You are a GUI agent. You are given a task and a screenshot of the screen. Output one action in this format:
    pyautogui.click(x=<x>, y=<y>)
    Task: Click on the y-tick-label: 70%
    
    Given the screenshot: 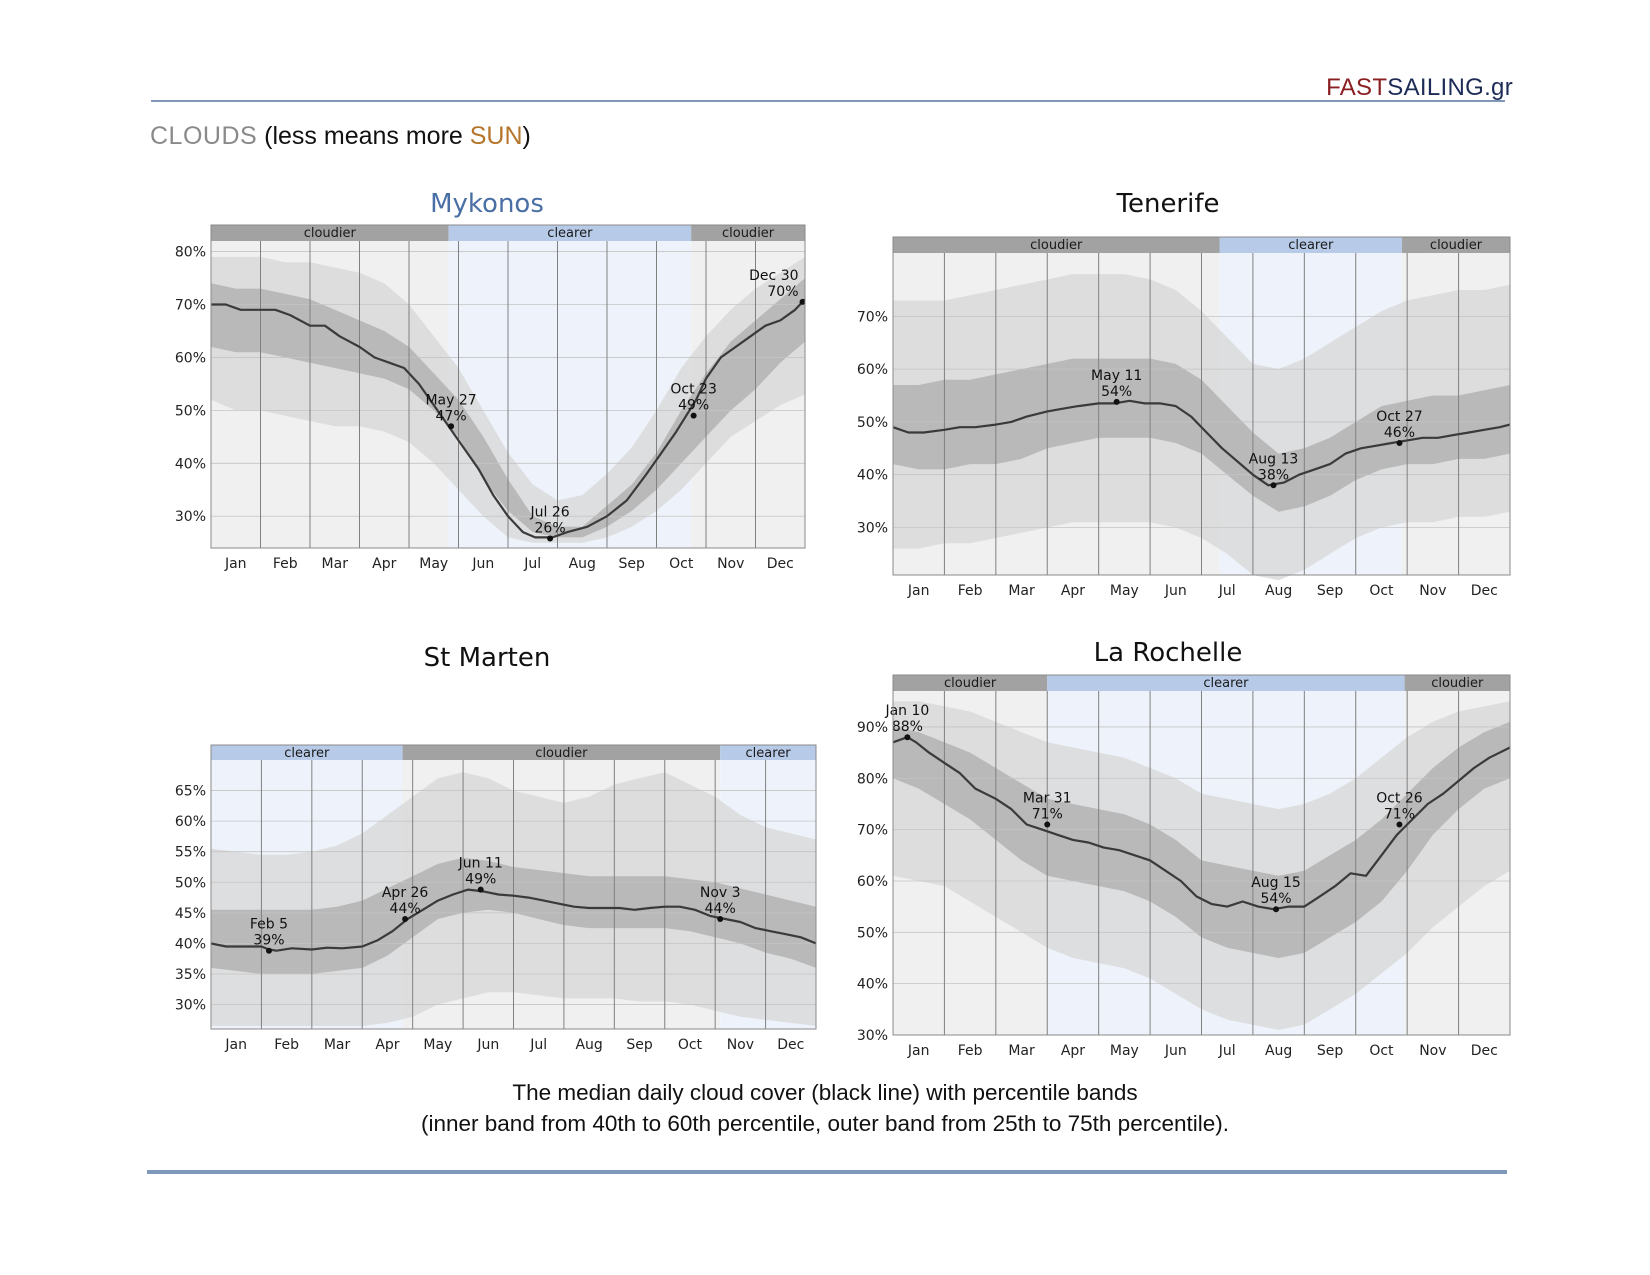 What is the action you would take?
    pyautogui.click(x=190, y=306)
    